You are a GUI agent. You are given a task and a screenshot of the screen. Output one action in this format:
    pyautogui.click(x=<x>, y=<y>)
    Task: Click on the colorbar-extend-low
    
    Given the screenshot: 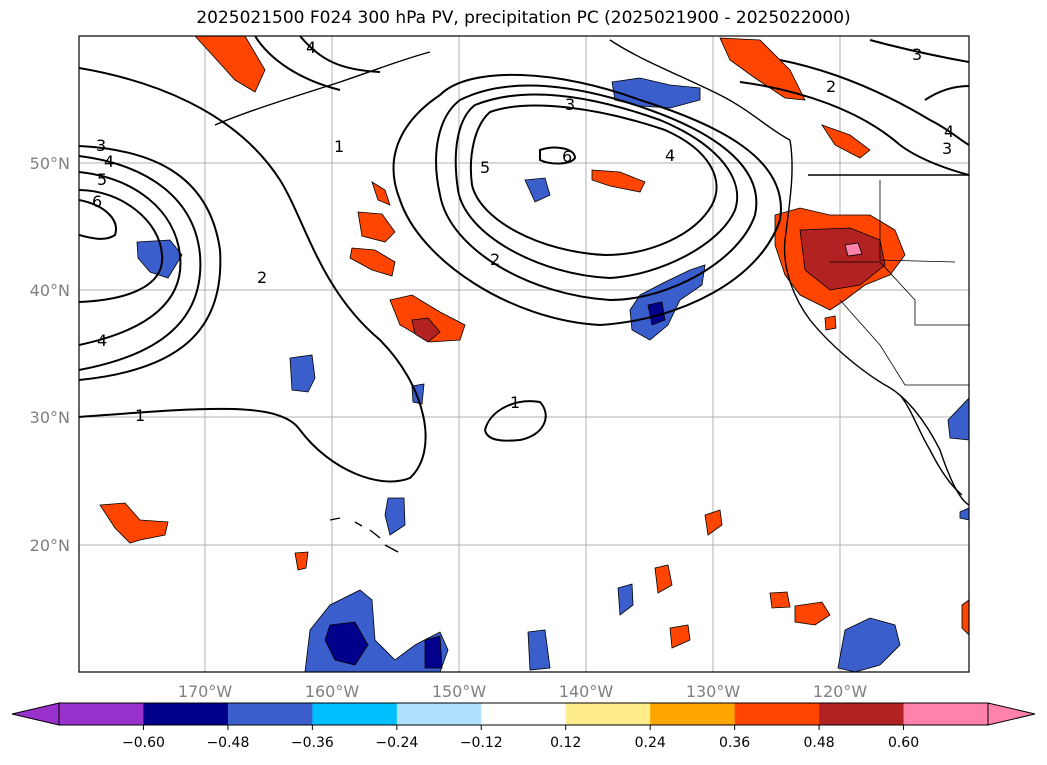 What is the action you would take?
    pyautogui.click(x=35, y=714)
    